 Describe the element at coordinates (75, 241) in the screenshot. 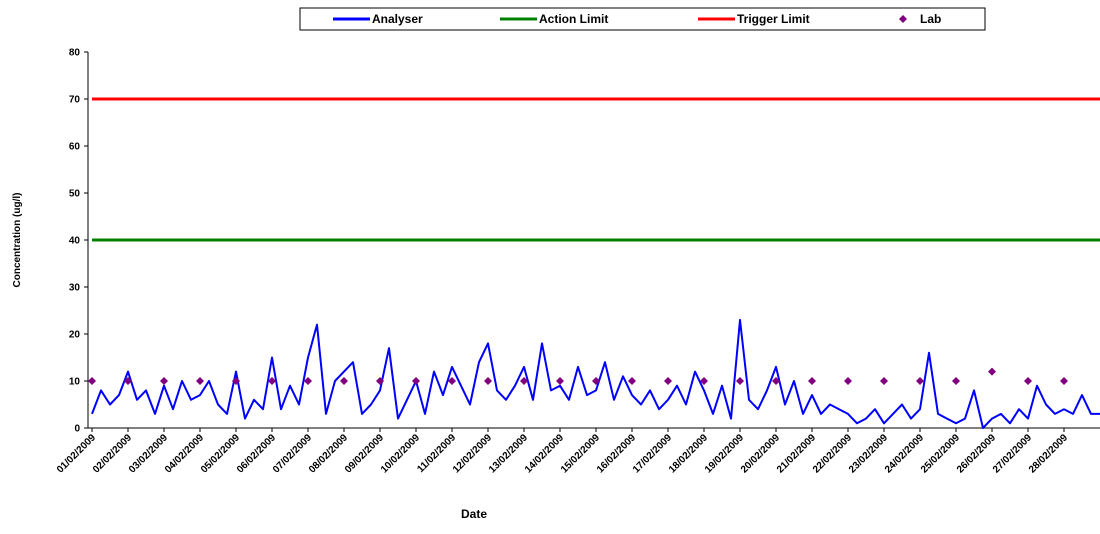

I see `y-tick-label: 40` at that location.